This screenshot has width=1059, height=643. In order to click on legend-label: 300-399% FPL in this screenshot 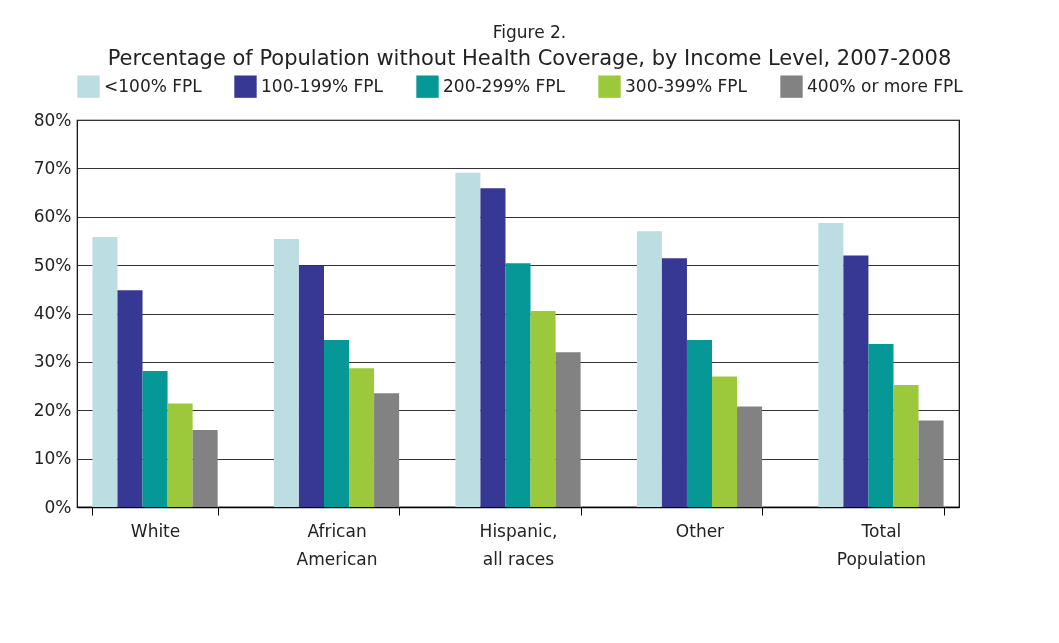, I will do `click(686, 85)`.